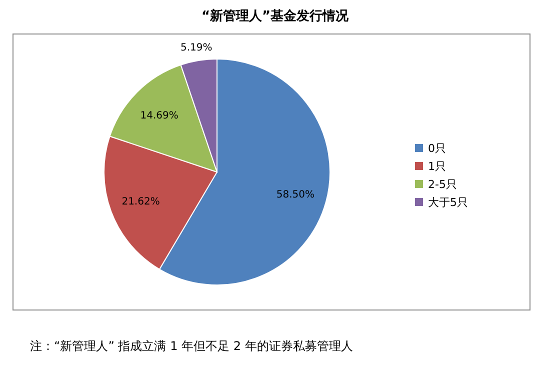 The height and width of the screenshot is (365, 550). Describe the element at coordinates (295, 194) in the screenshot. I see `data-label: 58.50%` at that location.